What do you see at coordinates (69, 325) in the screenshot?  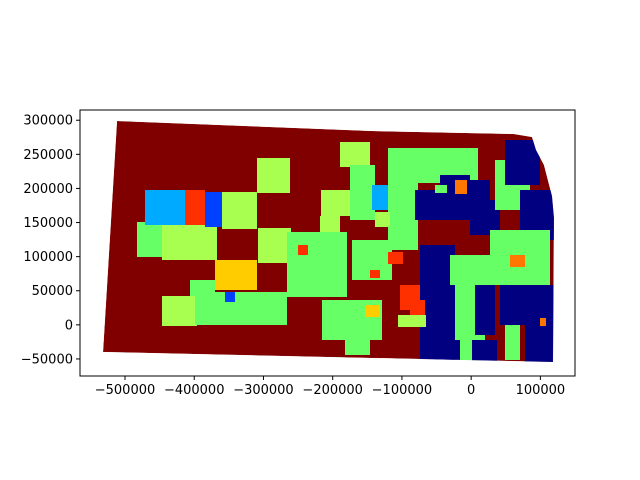 I see `y-tick-label: 0` at bounding box center [69, 325].